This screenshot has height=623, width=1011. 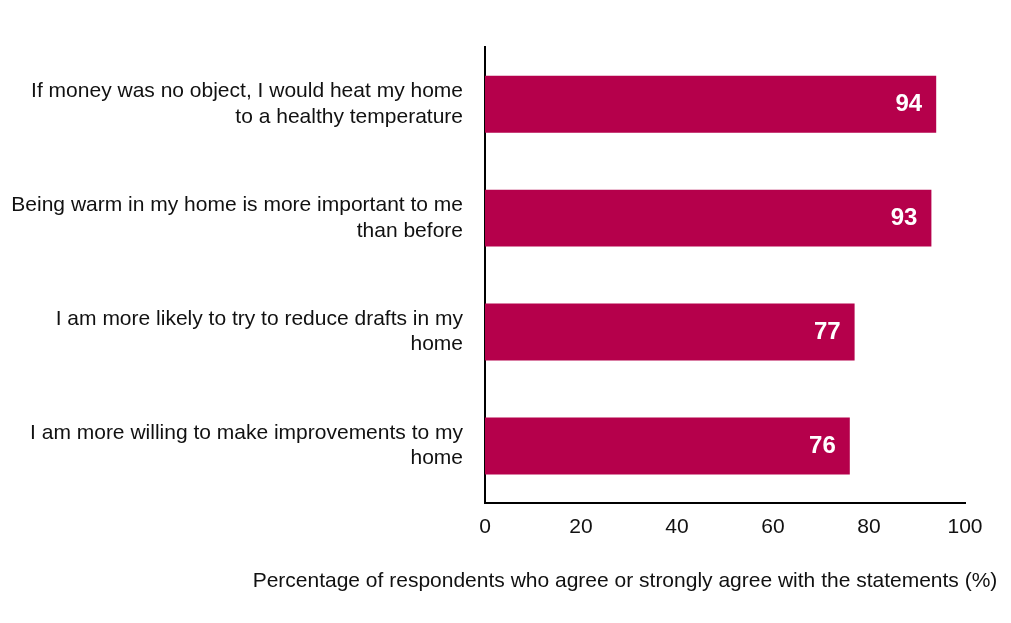 I want to click on data-label: 93, so click(x=904, y=216).